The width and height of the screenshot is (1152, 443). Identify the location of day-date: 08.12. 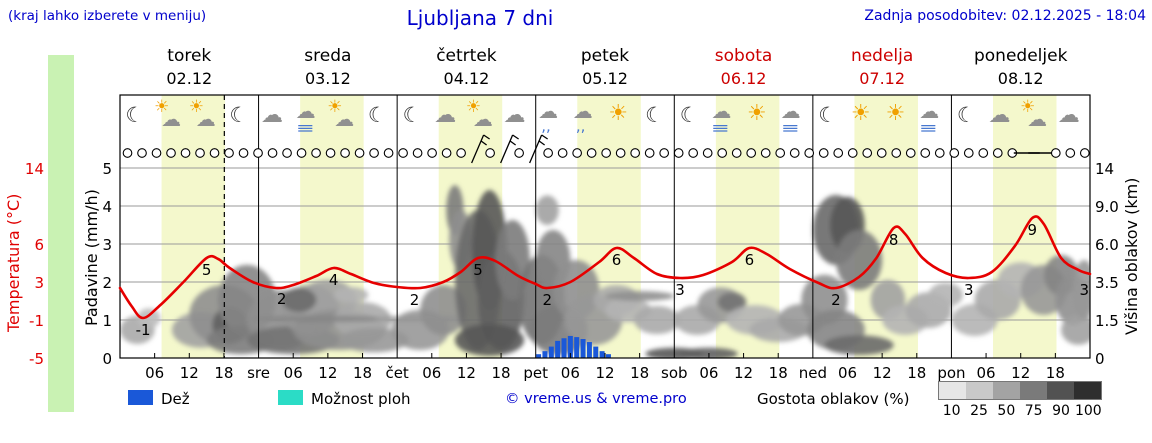
(1020, 78).